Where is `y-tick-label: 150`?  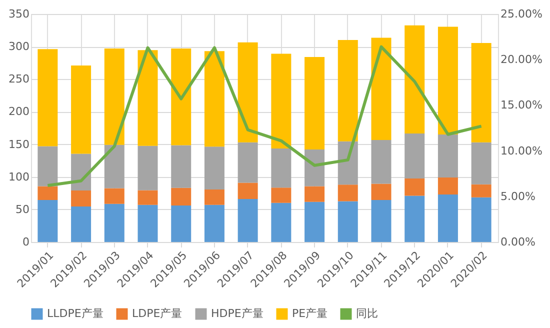 y-tick-label: 150 is located at coordinates (19, 144).